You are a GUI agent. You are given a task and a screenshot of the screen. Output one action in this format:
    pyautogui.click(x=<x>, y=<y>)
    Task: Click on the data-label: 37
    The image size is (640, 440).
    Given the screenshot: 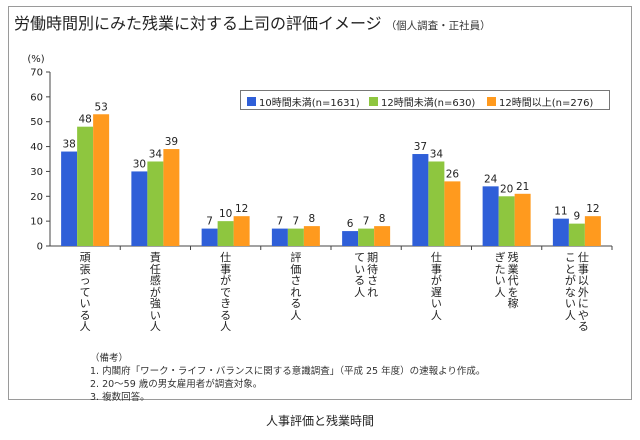 What is the action you would take?
    pyautogui.click(x=420, y=147)
    